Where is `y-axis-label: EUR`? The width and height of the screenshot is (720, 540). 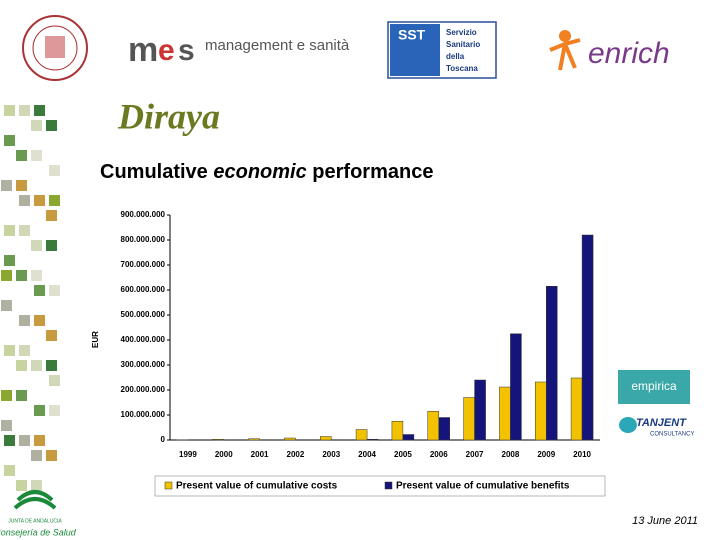 y-axis-label: EUR is located at coordinates (95, 339).